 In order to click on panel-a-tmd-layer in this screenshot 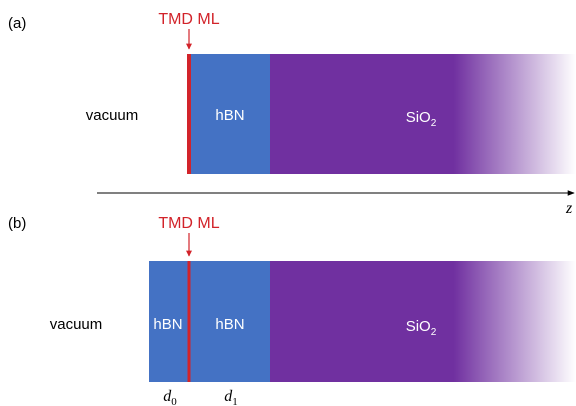, I will do `click(189, 114)`.